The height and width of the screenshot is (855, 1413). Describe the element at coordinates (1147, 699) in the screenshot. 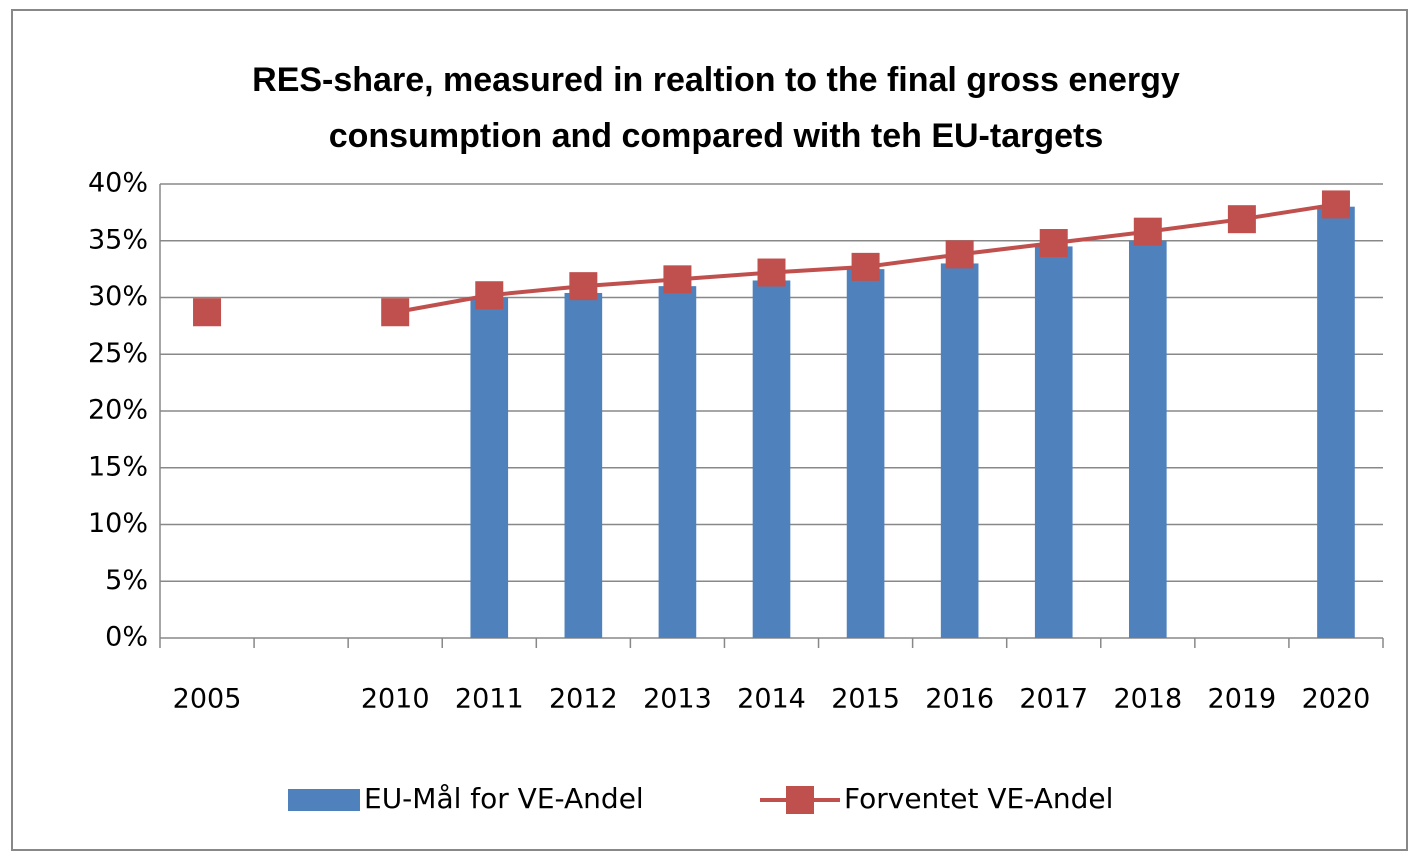

I see `x-tick-label: 2018` at that location.